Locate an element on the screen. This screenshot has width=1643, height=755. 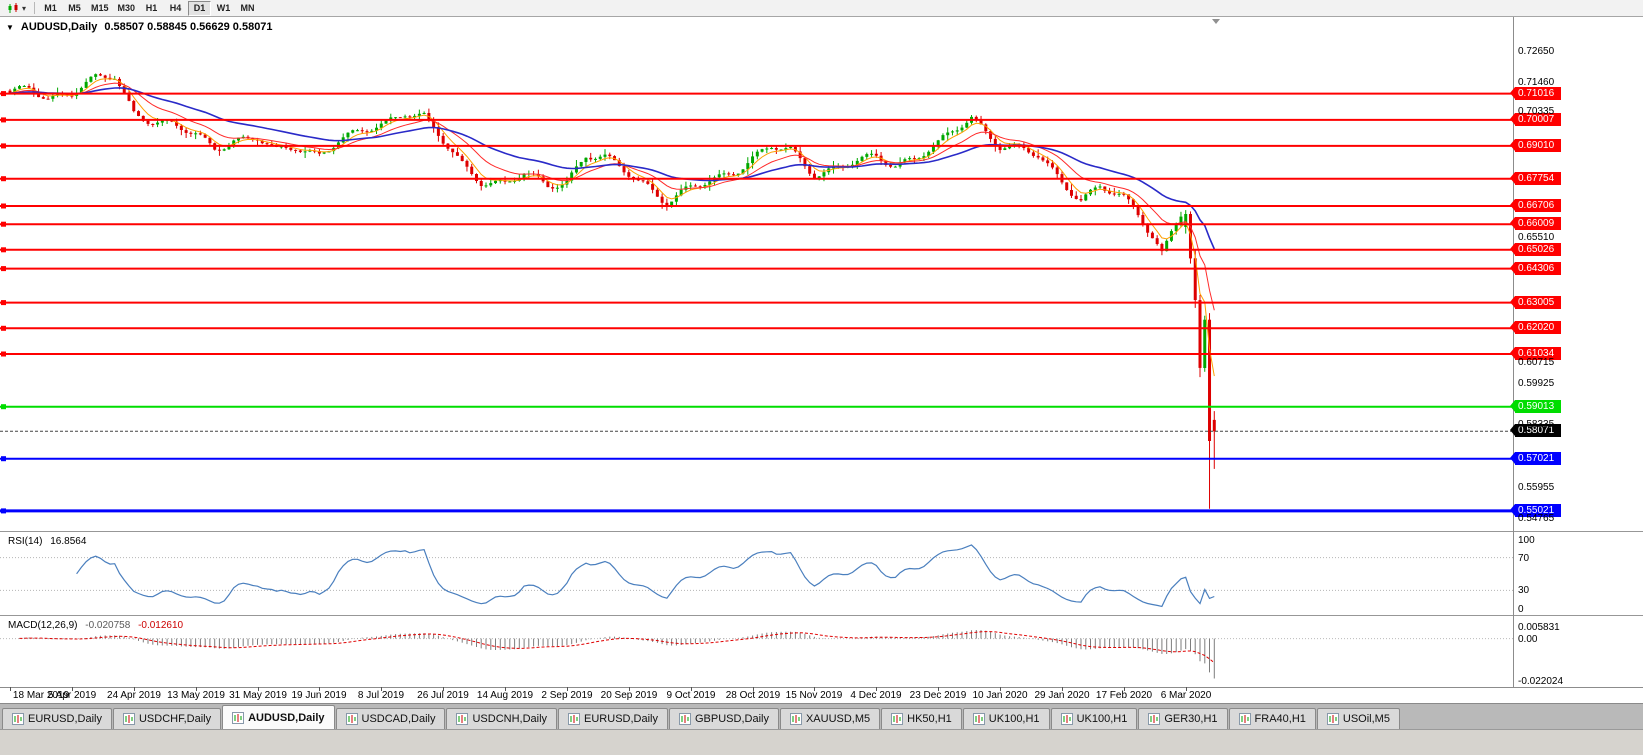
price-line-tag: 0.65026 is located at coordinates (1535, 249).